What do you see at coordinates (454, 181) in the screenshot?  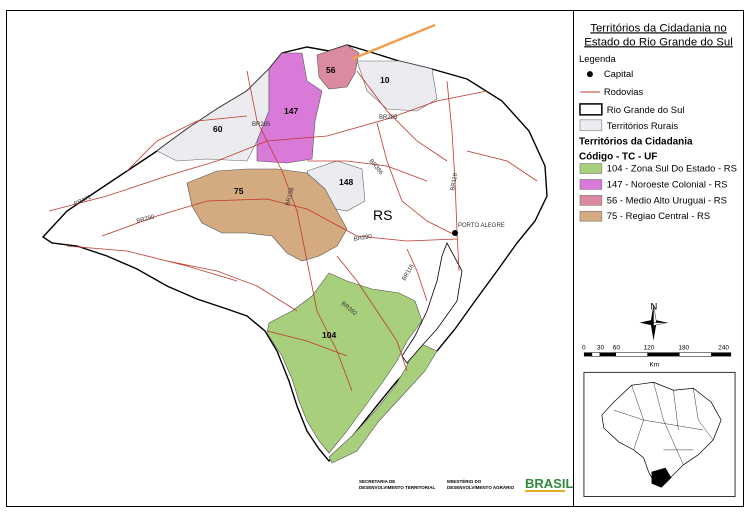 I see `road-label: BR116` at bounding box center [454, 181].